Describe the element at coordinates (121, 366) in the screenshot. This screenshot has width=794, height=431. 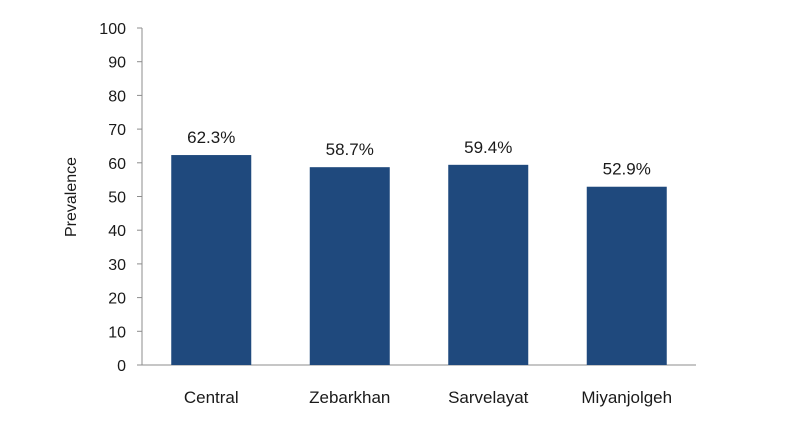
I see `y-tick-label: 0` at that location.